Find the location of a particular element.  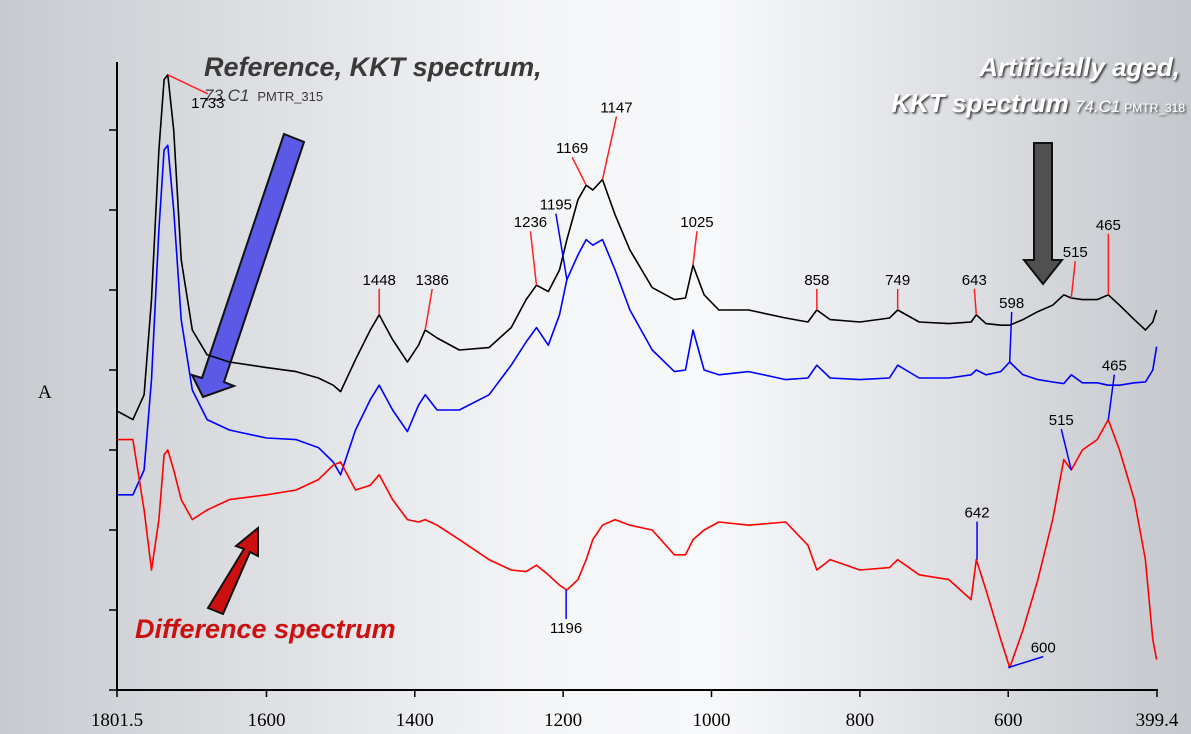

peak-label: 1147 is located at coordinates (616, 108).